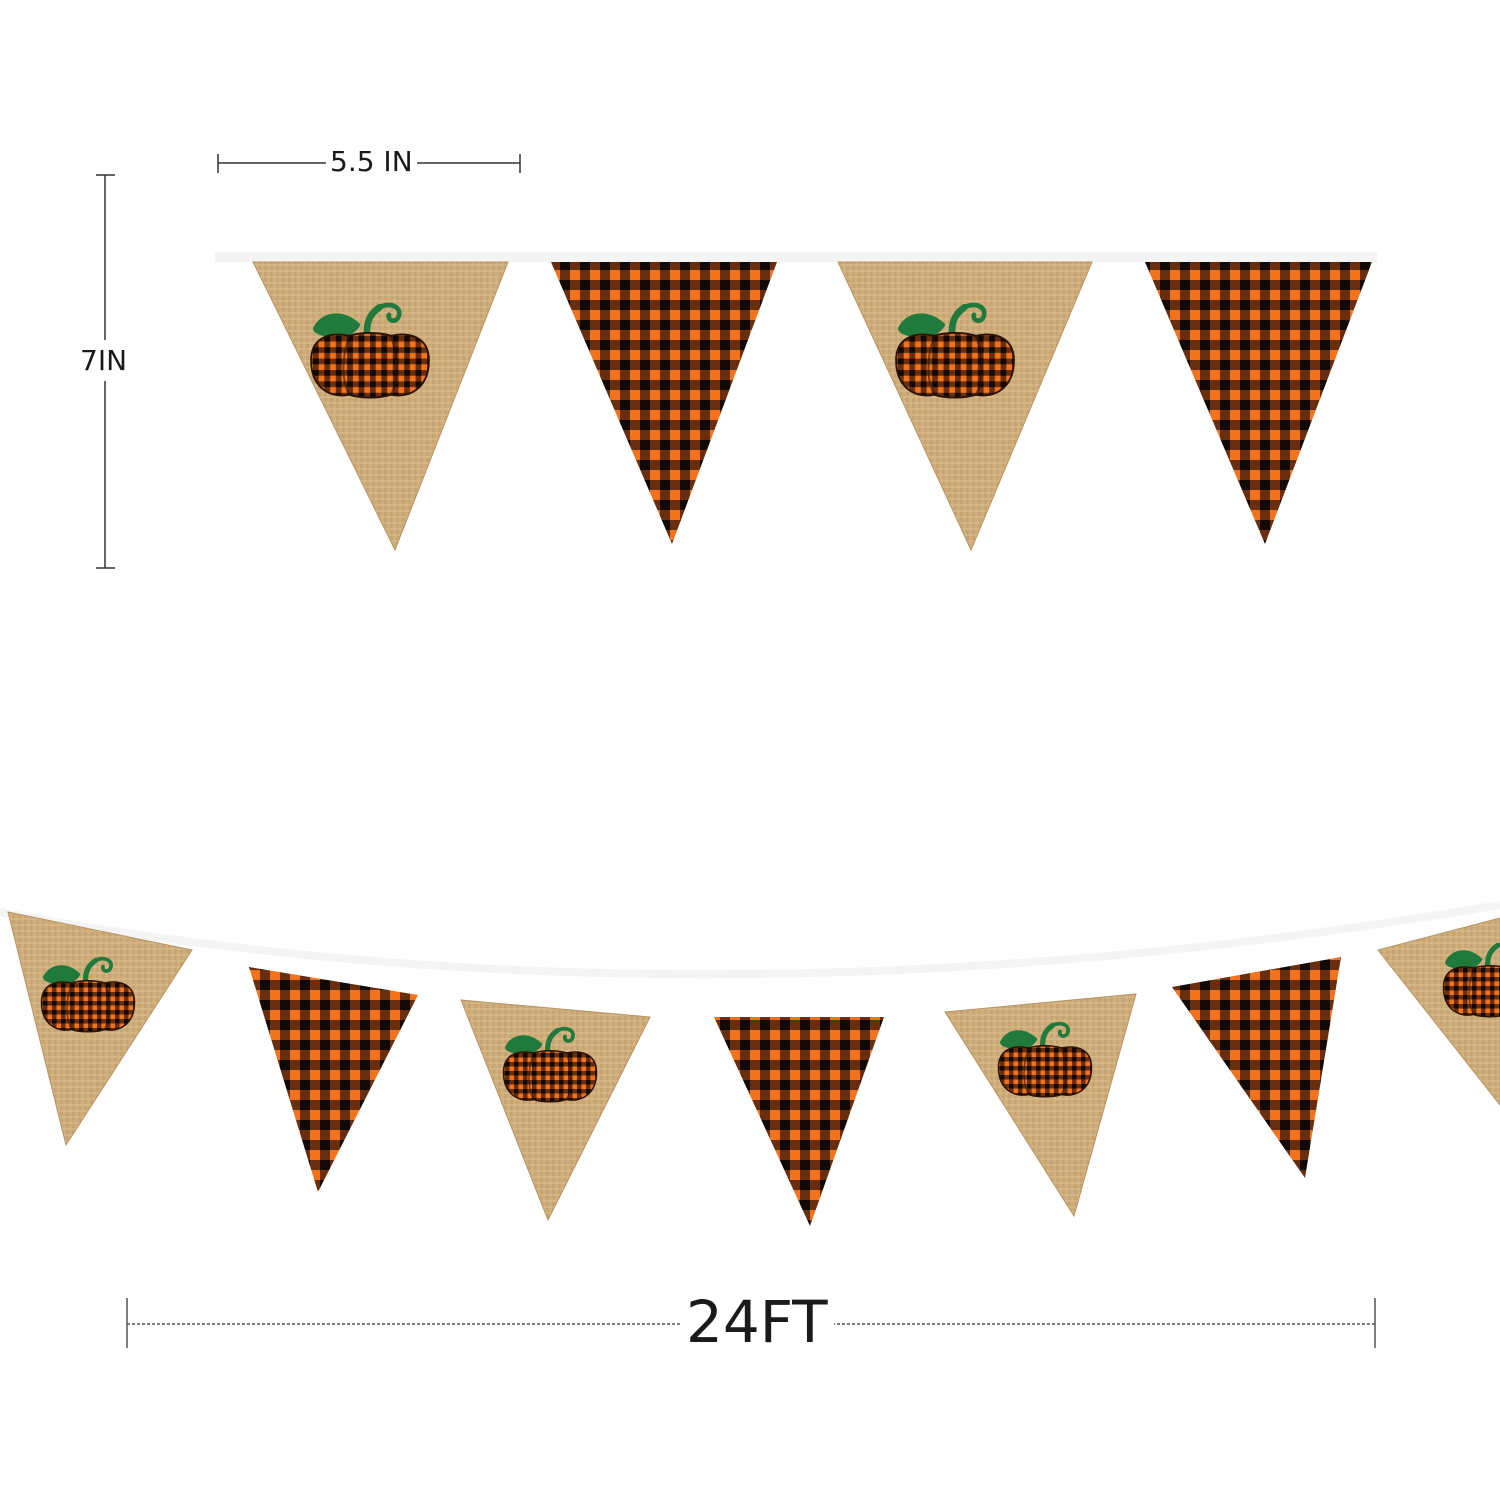 Image resolution: width=1500 pixels, height=1500 pixels. What do you see at coordinates (1472, 980) in the screenshot?
I see `pumpkin-icon` at bounding box center [1472, 980].